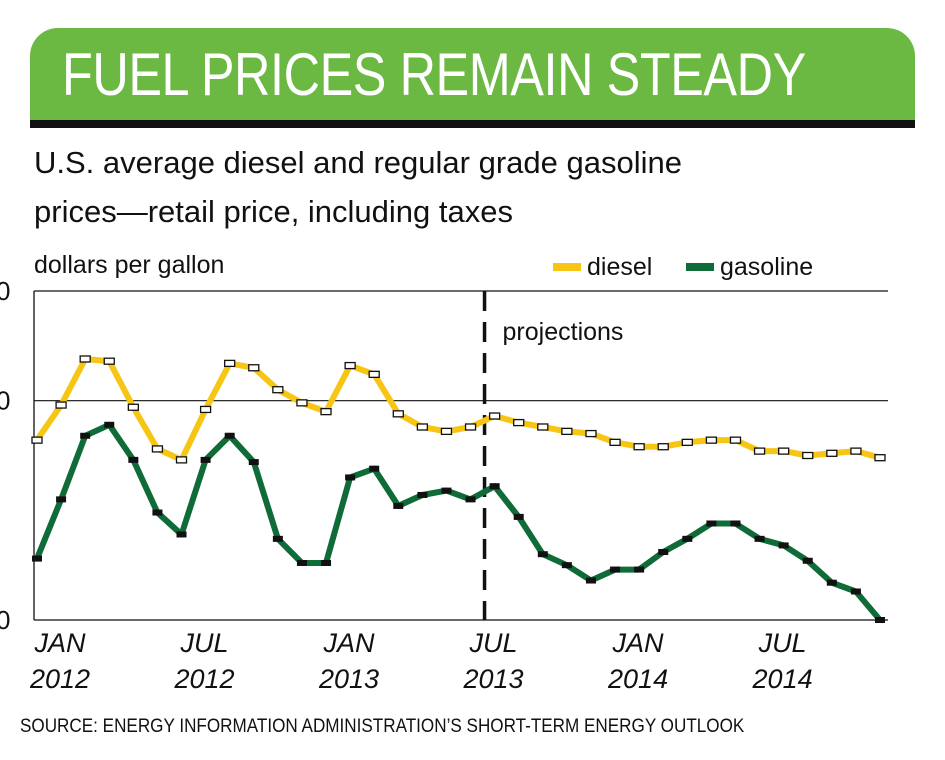  I want to click on legend-item-diesel: diesel, so click(602, 267).